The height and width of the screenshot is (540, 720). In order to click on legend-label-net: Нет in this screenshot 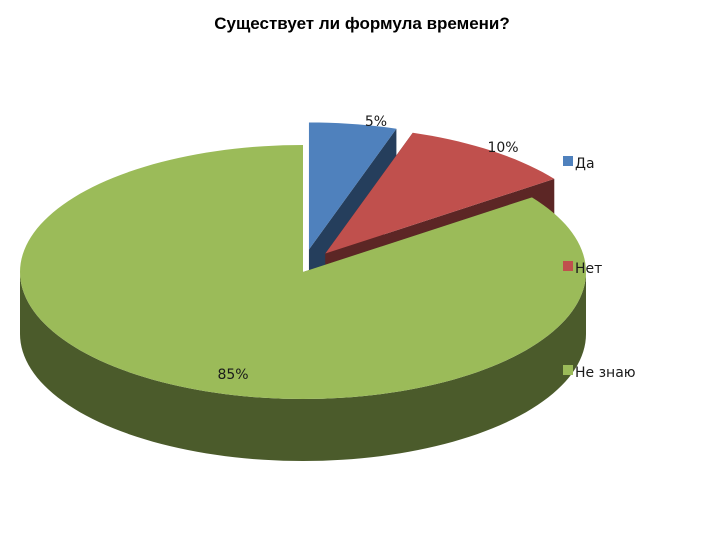, I will do `click(588, 269)`.